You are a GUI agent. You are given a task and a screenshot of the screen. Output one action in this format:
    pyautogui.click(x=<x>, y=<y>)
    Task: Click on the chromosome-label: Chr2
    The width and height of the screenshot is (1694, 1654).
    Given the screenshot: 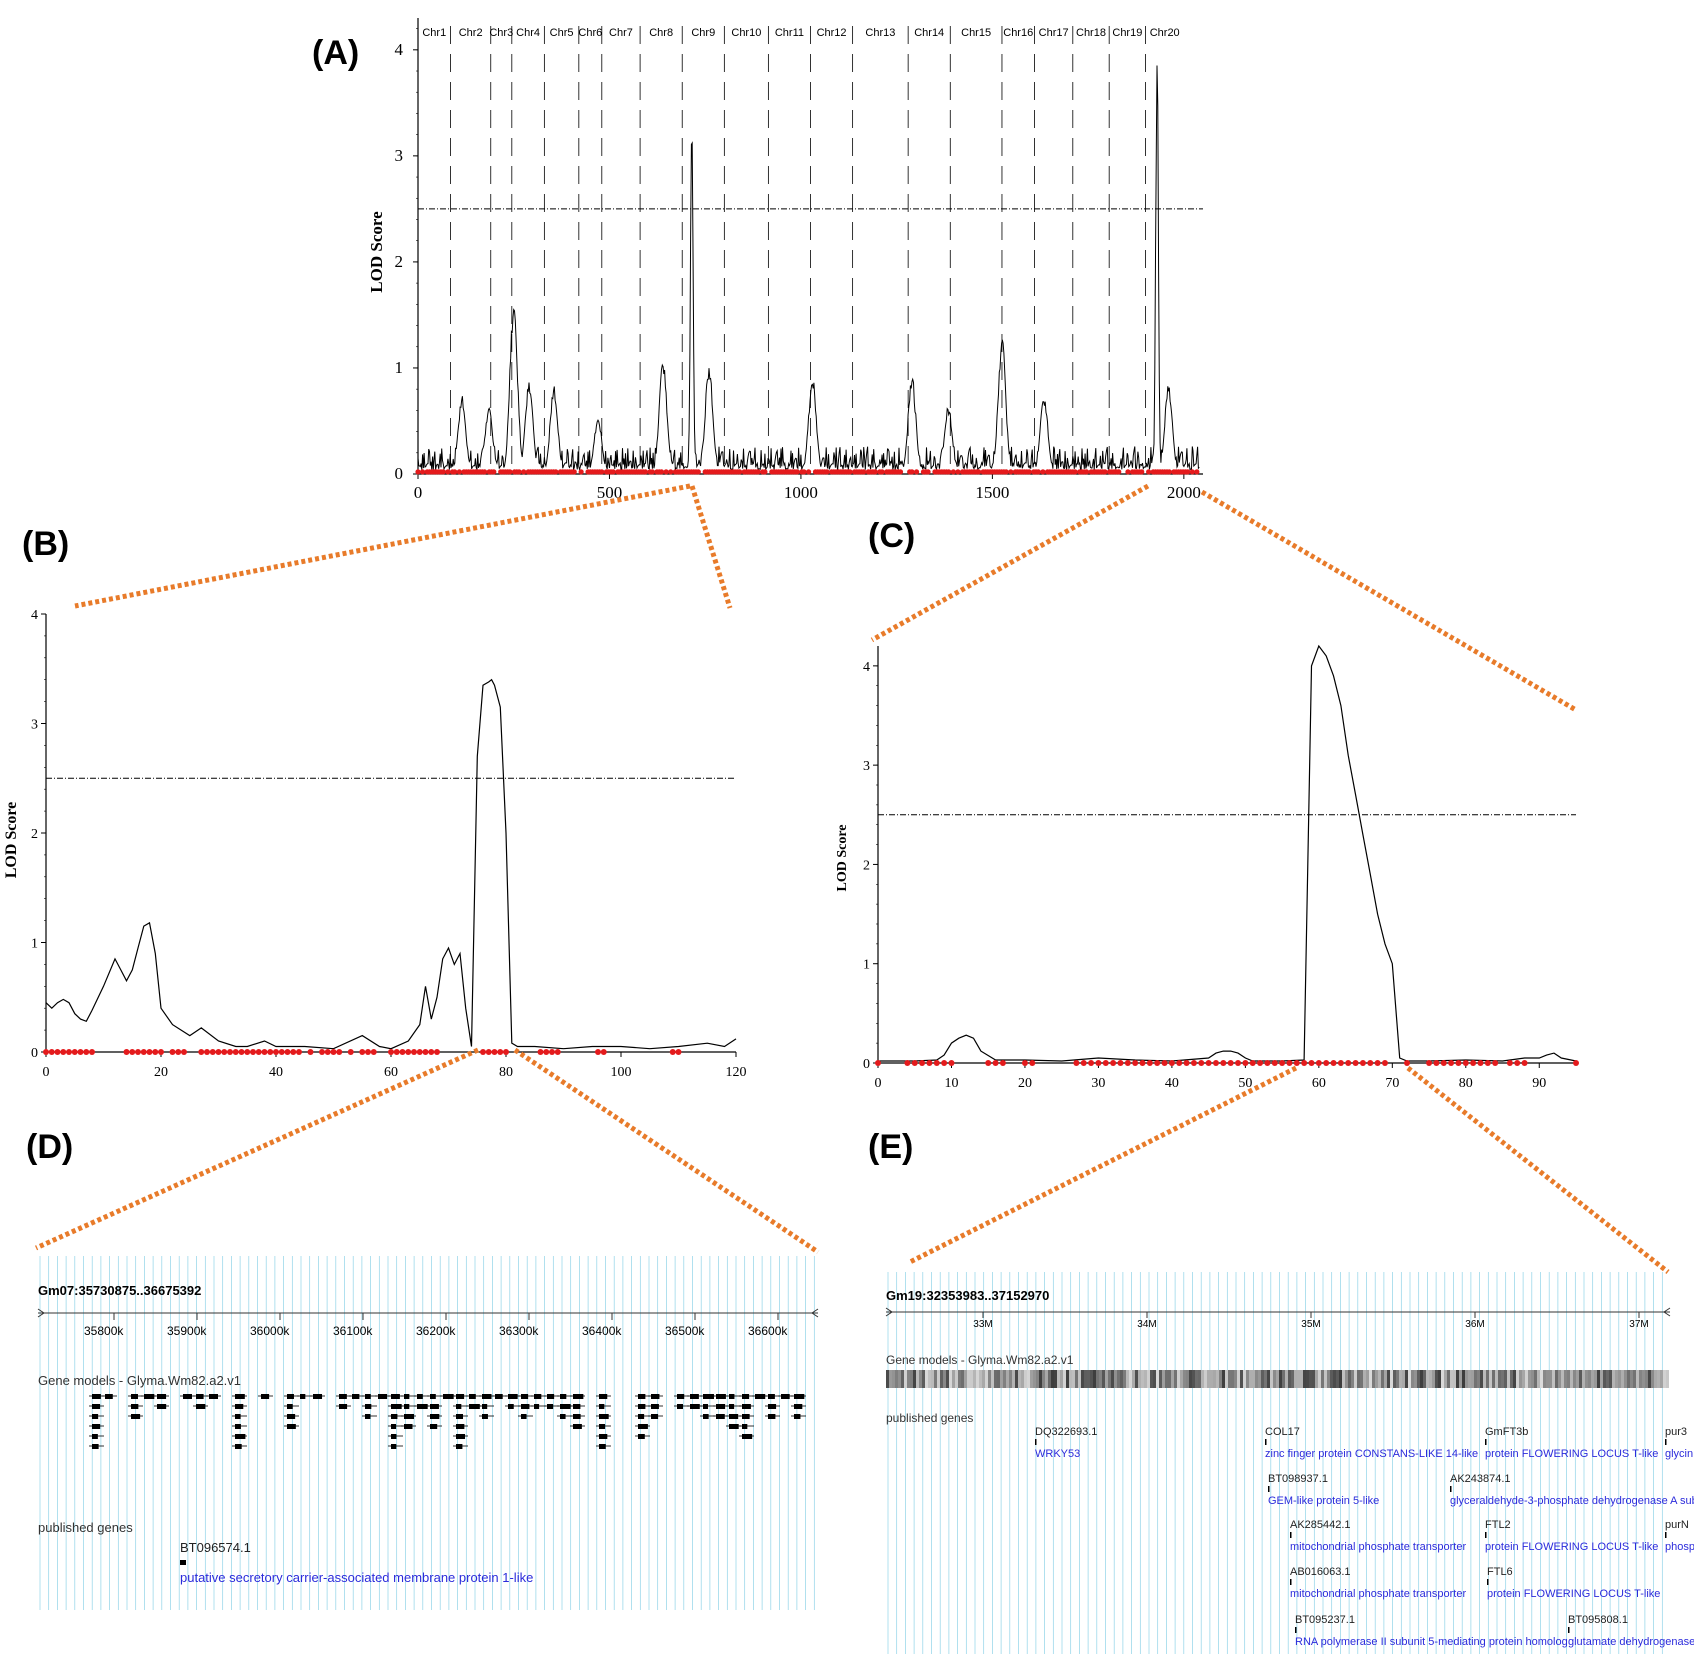 What is the action you would take?
    pyautogui.click(x=471, y=33)
    